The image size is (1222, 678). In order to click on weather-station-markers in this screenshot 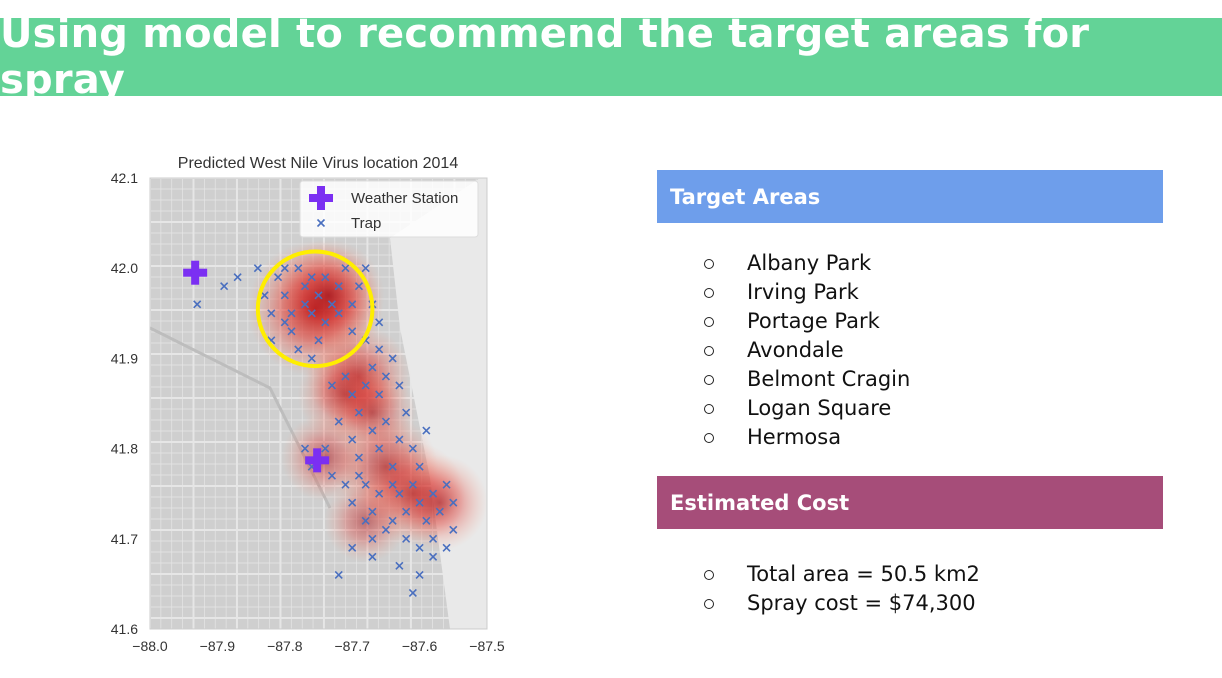, I will do `click(256, 366)`.